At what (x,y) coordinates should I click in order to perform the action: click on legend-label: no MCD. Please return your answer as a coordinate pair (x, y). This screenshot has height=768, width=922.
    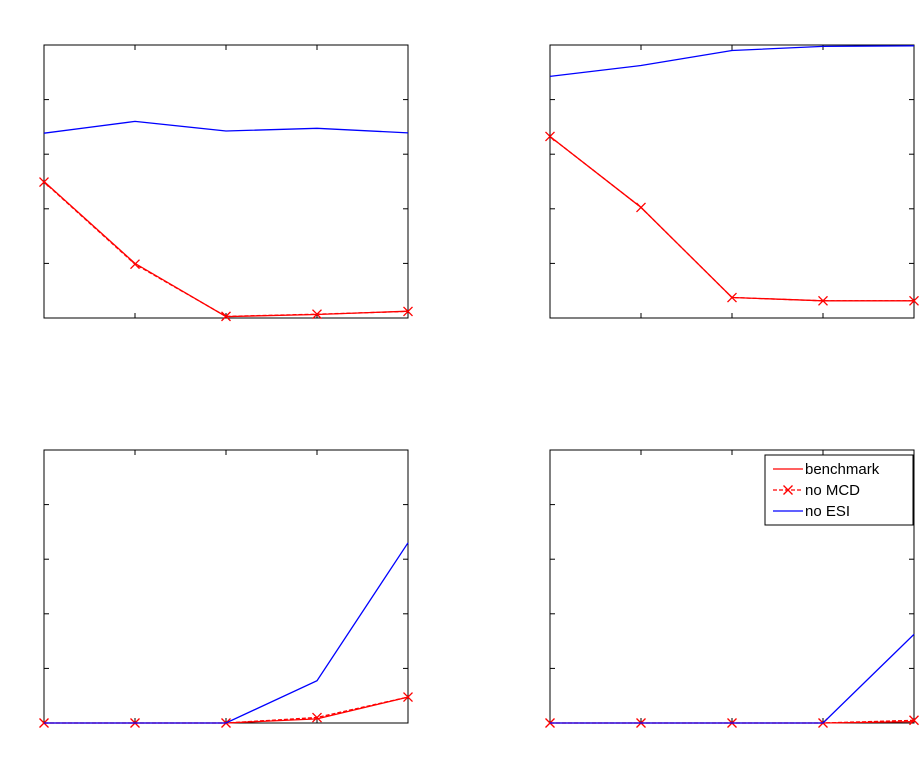
    Looking at the image, I should click on (832, 490).